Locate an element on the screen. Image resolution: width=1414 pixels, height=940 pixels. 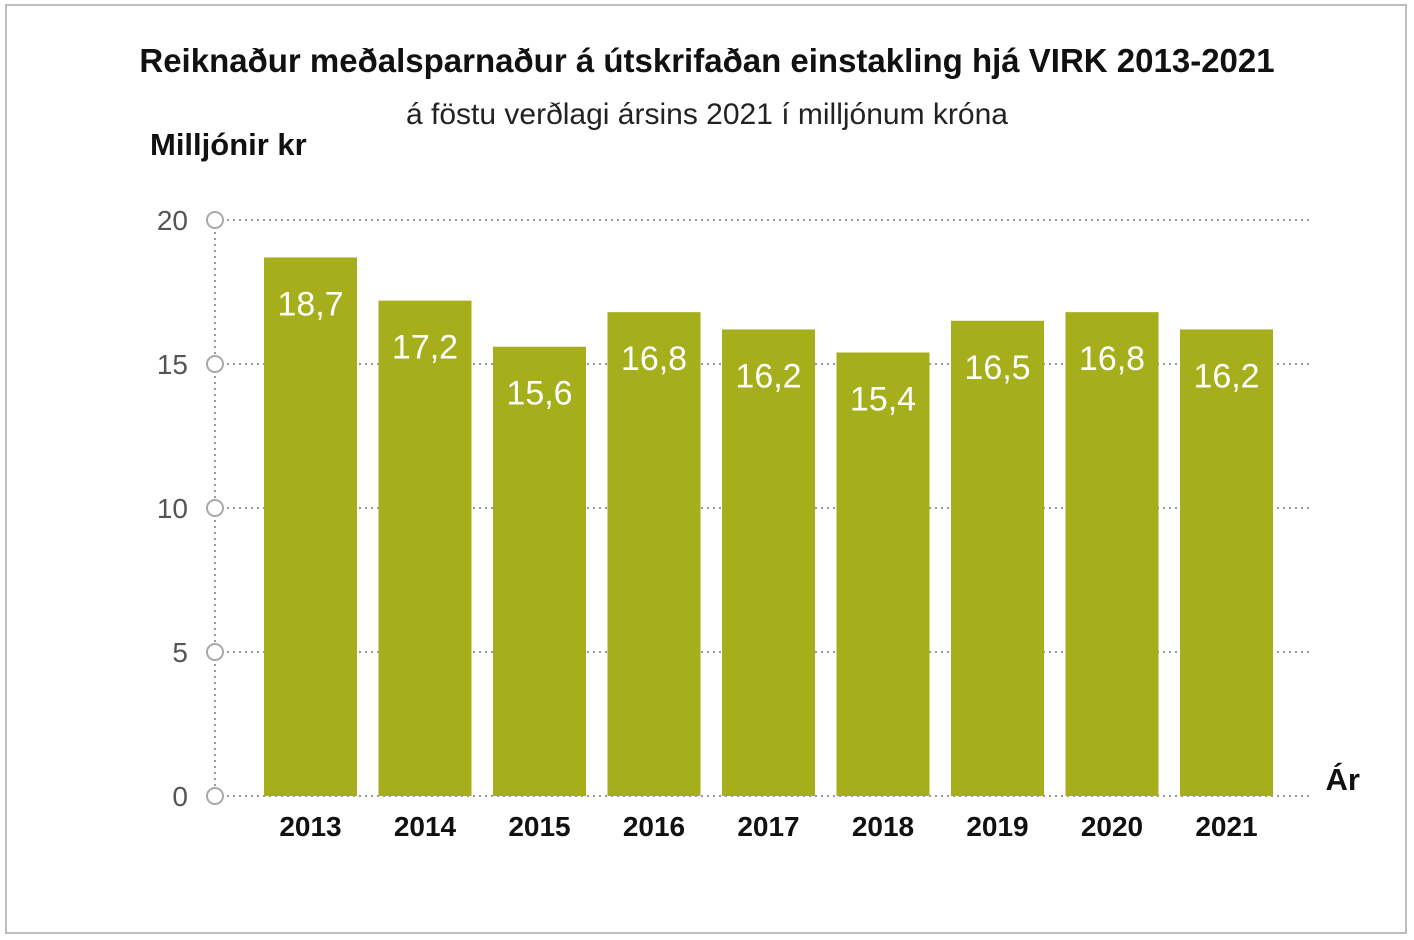
bar-2014 is located at coordinates (425, 548).